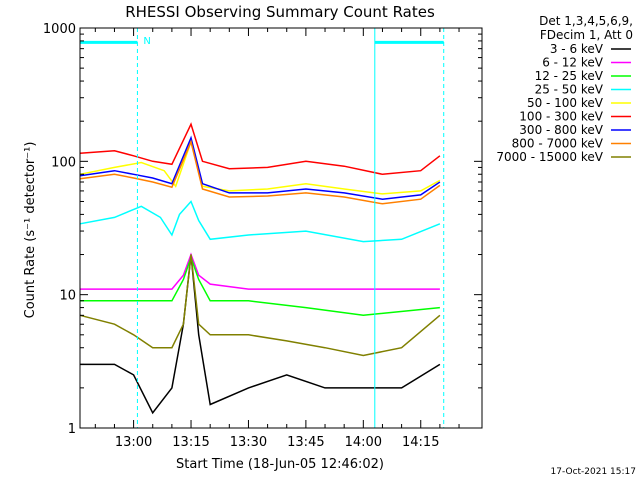  I want to click on legend-header-line-2: FDecim 1, Att 0, so click(586, 35).